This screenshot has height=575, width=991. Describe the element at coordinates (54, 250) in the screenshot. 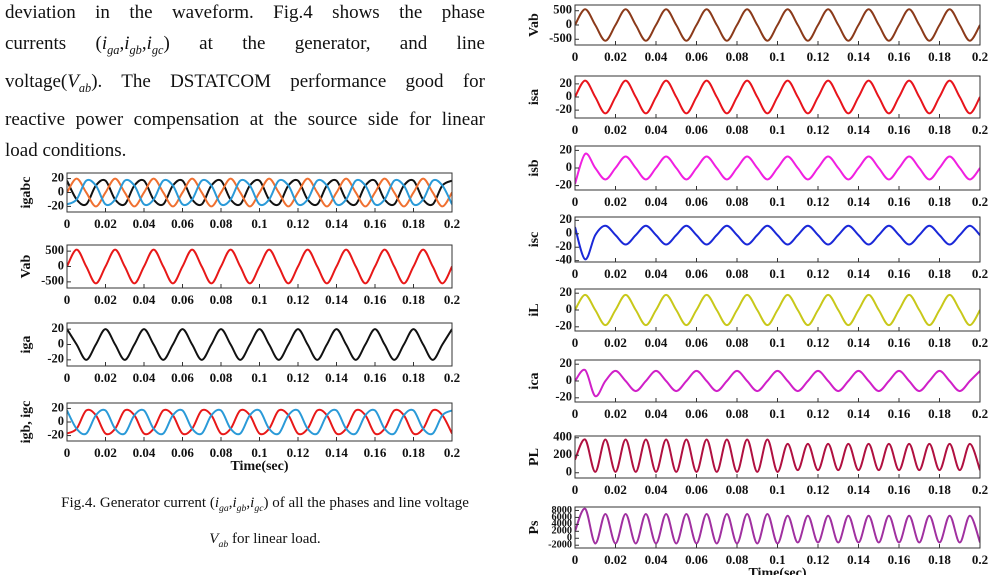

I see `y-tick-label: 500` at that location.